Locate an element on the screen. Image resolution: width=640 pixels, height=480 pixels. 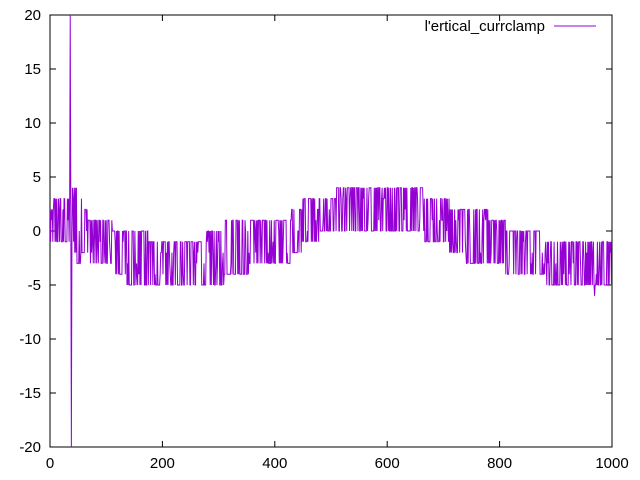
x-tick-label: 800 is located at coordinates (499, 463).